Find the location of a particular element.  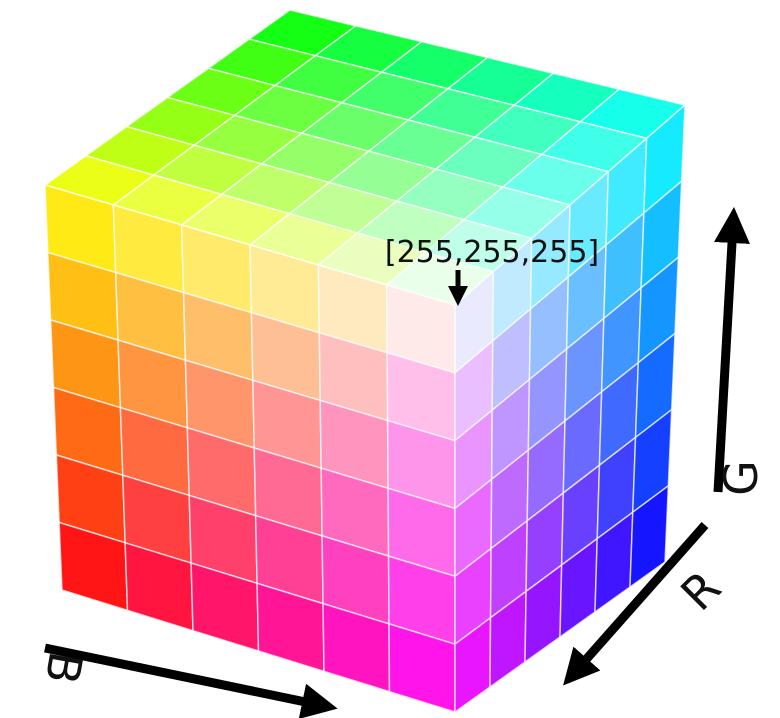

r-axis-arrow is located at coordinates (636, 604).